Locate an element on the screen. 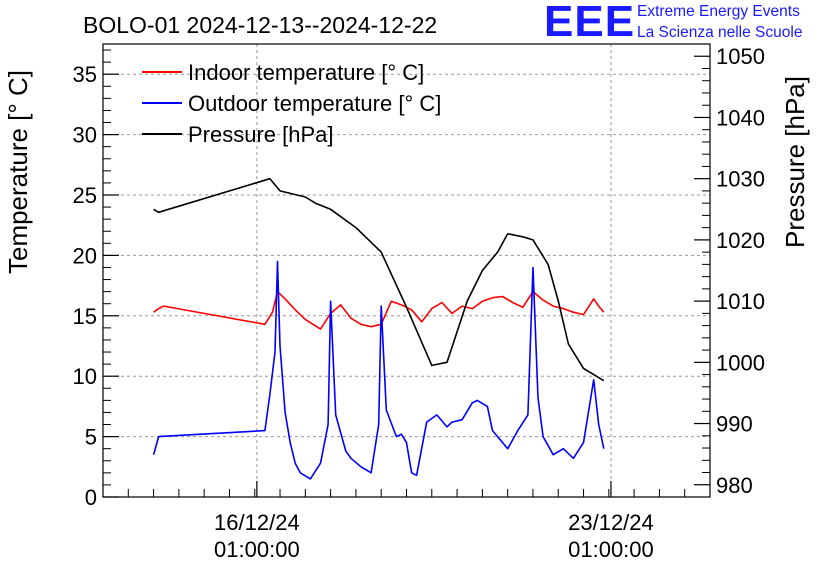  logo-mark: EEE is located at coordinates (590, 23).